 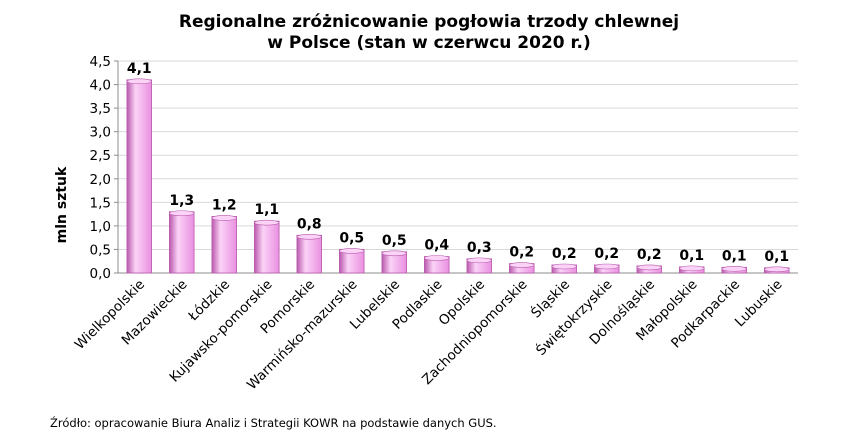 I want to click on chart-title-line2: w Polsce (stan w czerwcu 2020 r.), so click(x=429, y=43).